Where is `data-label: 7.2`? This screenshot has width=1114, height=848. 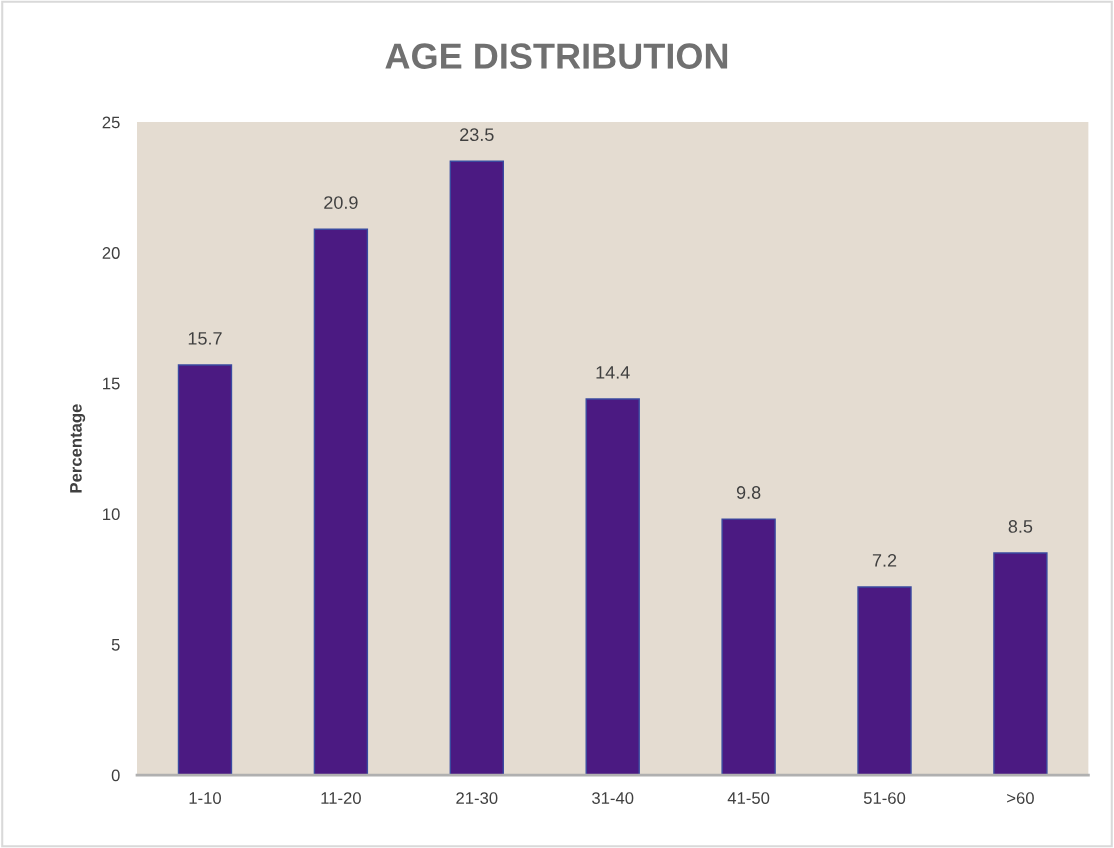 data-label: 7.2 is located at coordinates (884, 560).